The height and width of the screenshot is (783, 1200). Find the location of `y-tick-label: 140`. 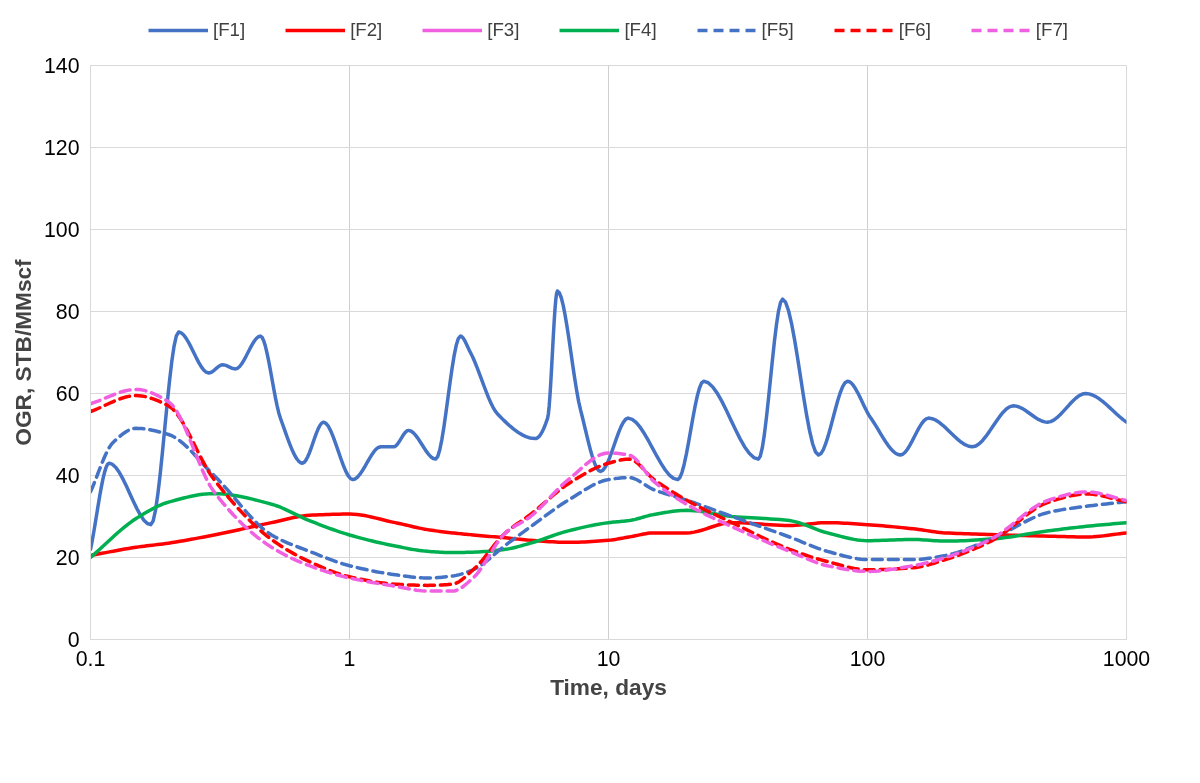

y-tick-label: 140 is located at coordinates (61, 66).